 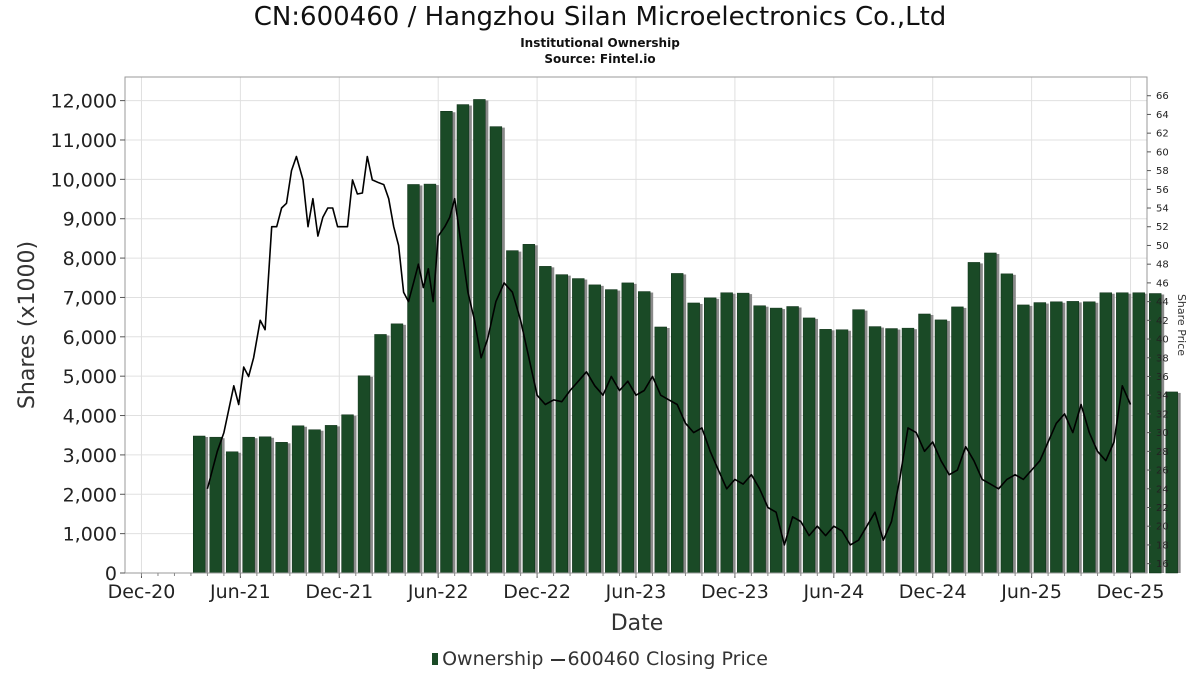 What do you see at coordinates (1162, 564) in the screenshot?
I see `y2-tick-label: 16` at bounding box center [1162, 564].